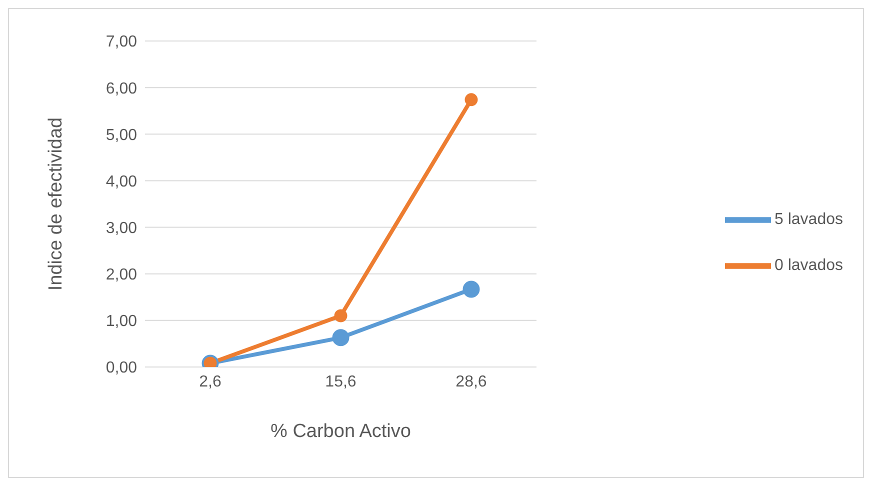 The image size is (872, 486). Describe the element at coordinates (56, 204) in the screenshot. I see `y-axis-title: Indice de efectividad` at that location.